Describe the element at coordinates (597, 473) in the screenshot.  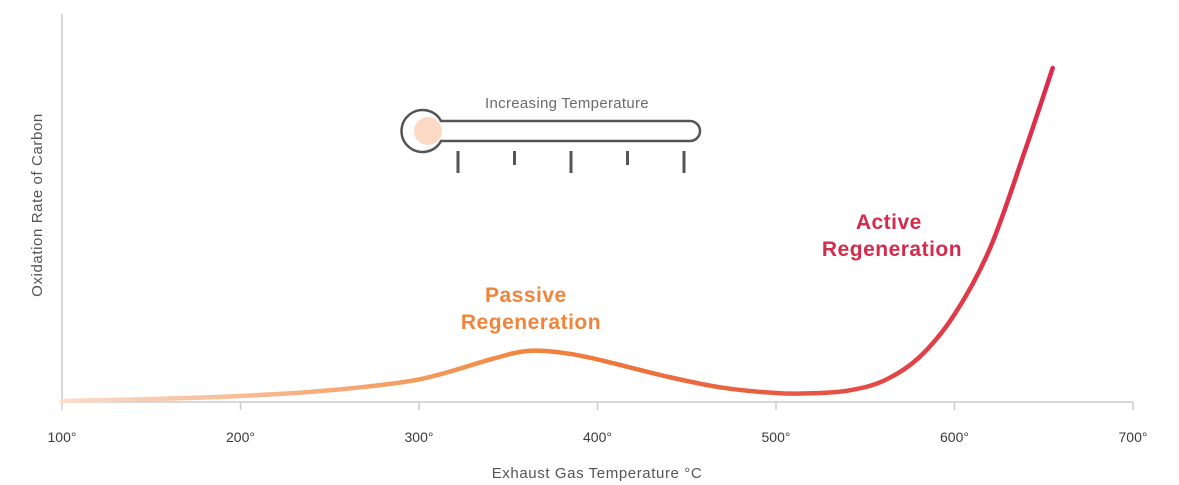
I see `x-axis-title: Exhaust Gas Temperature °C` at that location.